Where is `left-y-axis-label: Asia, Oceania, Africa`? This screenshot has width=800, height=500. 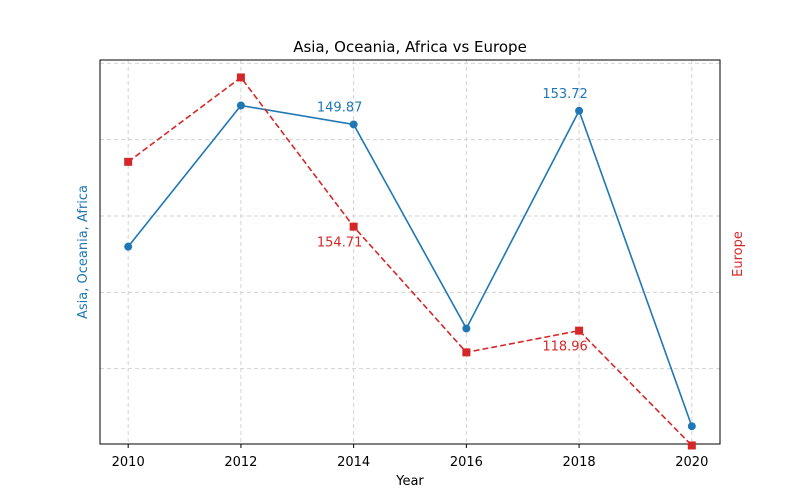
left-y-axis-label: Asia, Oceania, Africa is located at coordinates (83, 252).